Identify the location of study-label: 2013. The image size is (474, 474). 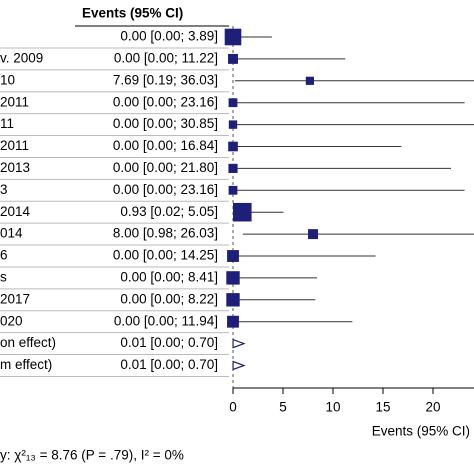
(15, 167).